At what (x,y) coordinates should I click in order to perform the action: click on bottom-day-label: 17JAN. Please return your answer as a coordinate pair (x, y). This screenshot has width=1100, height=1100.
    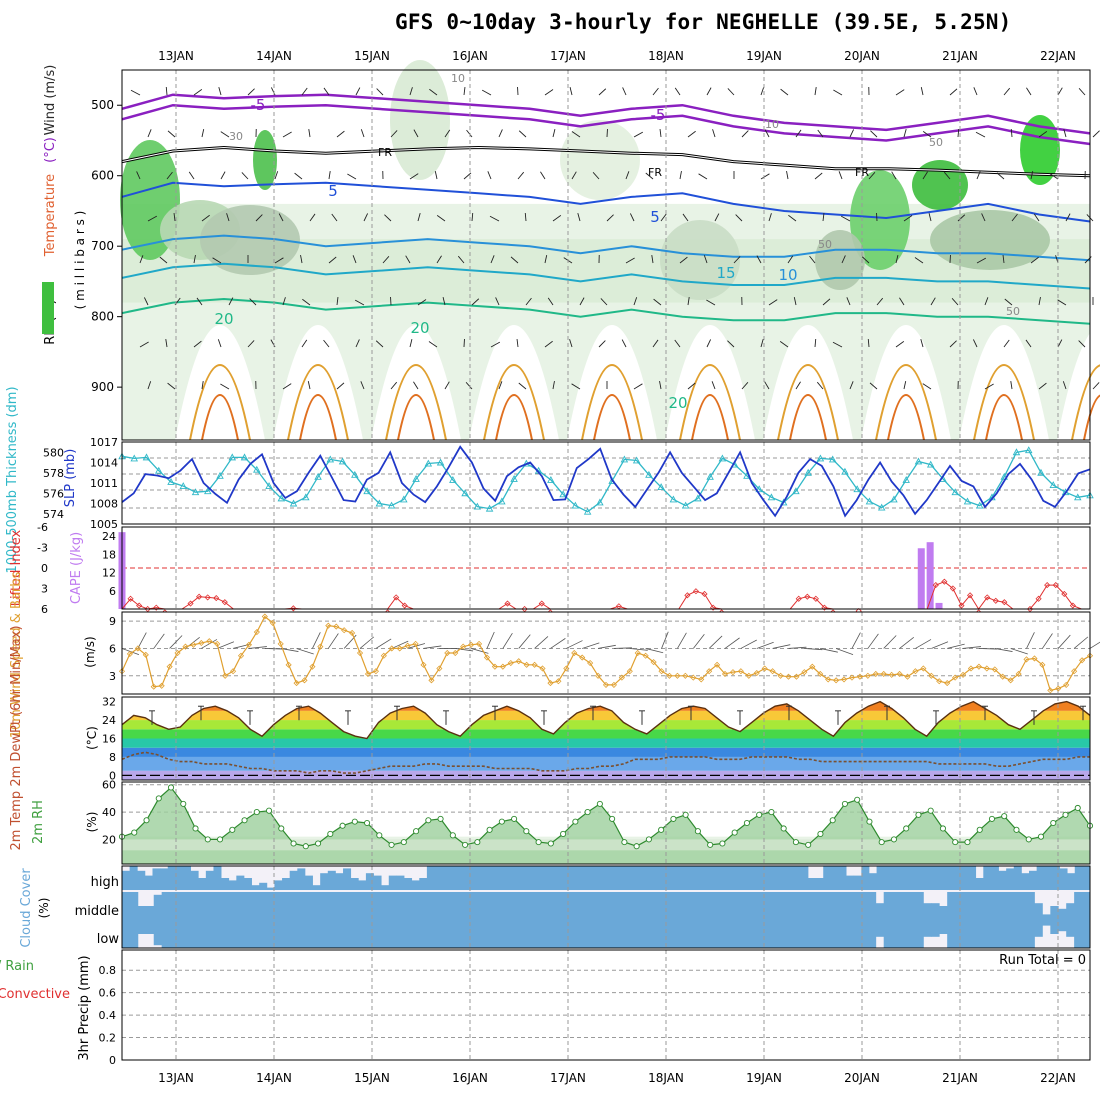
    Looking at the image, I should click on (568, 1078).